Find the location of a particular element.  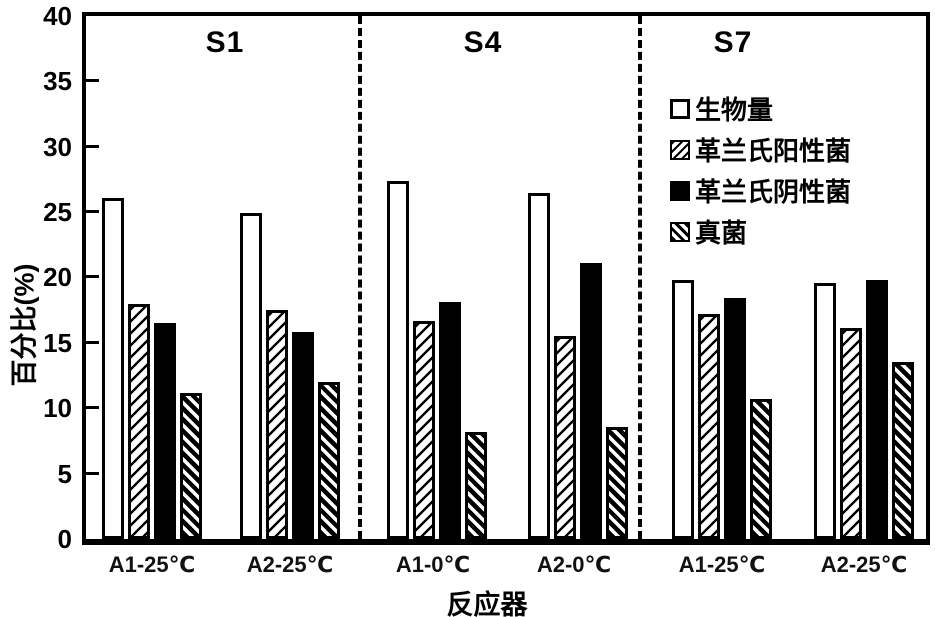

y-tick-label: 20 is located at coordinates (57, 277).